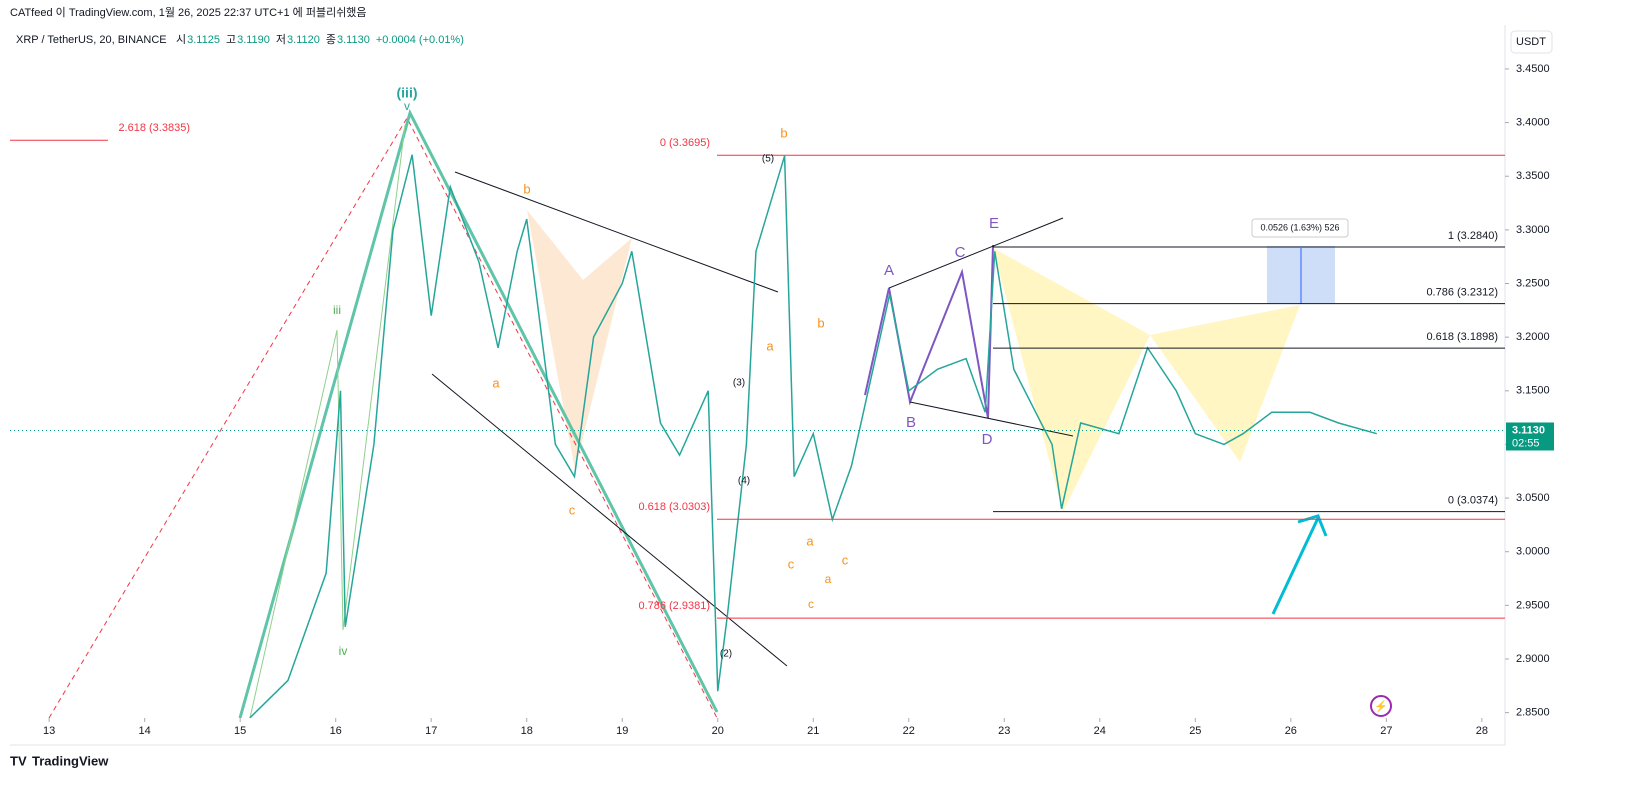  Describe the element at coordinates (1526, 443) in the screenshot. I see `countdown: 02:55` at that location.